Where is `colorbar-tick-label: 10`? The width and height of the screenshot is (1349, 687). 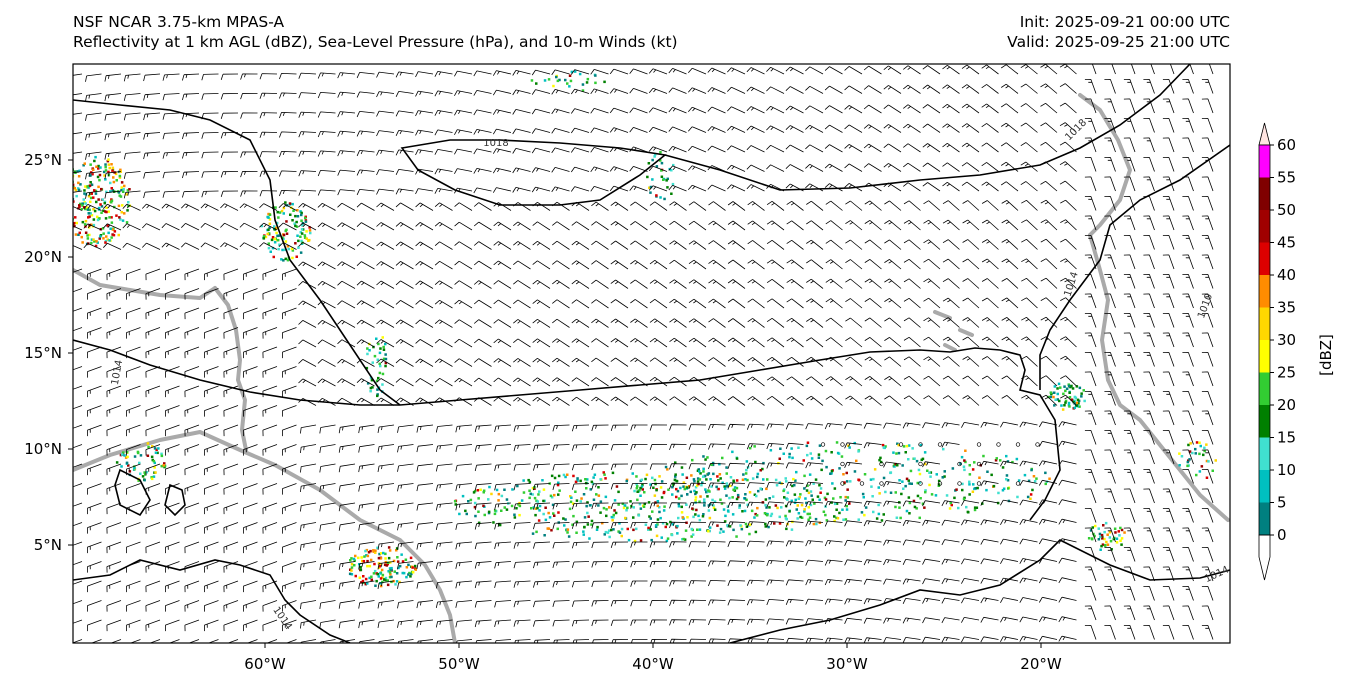 colorbar-tick-label: 10 is located at coordinates (1286, 470).